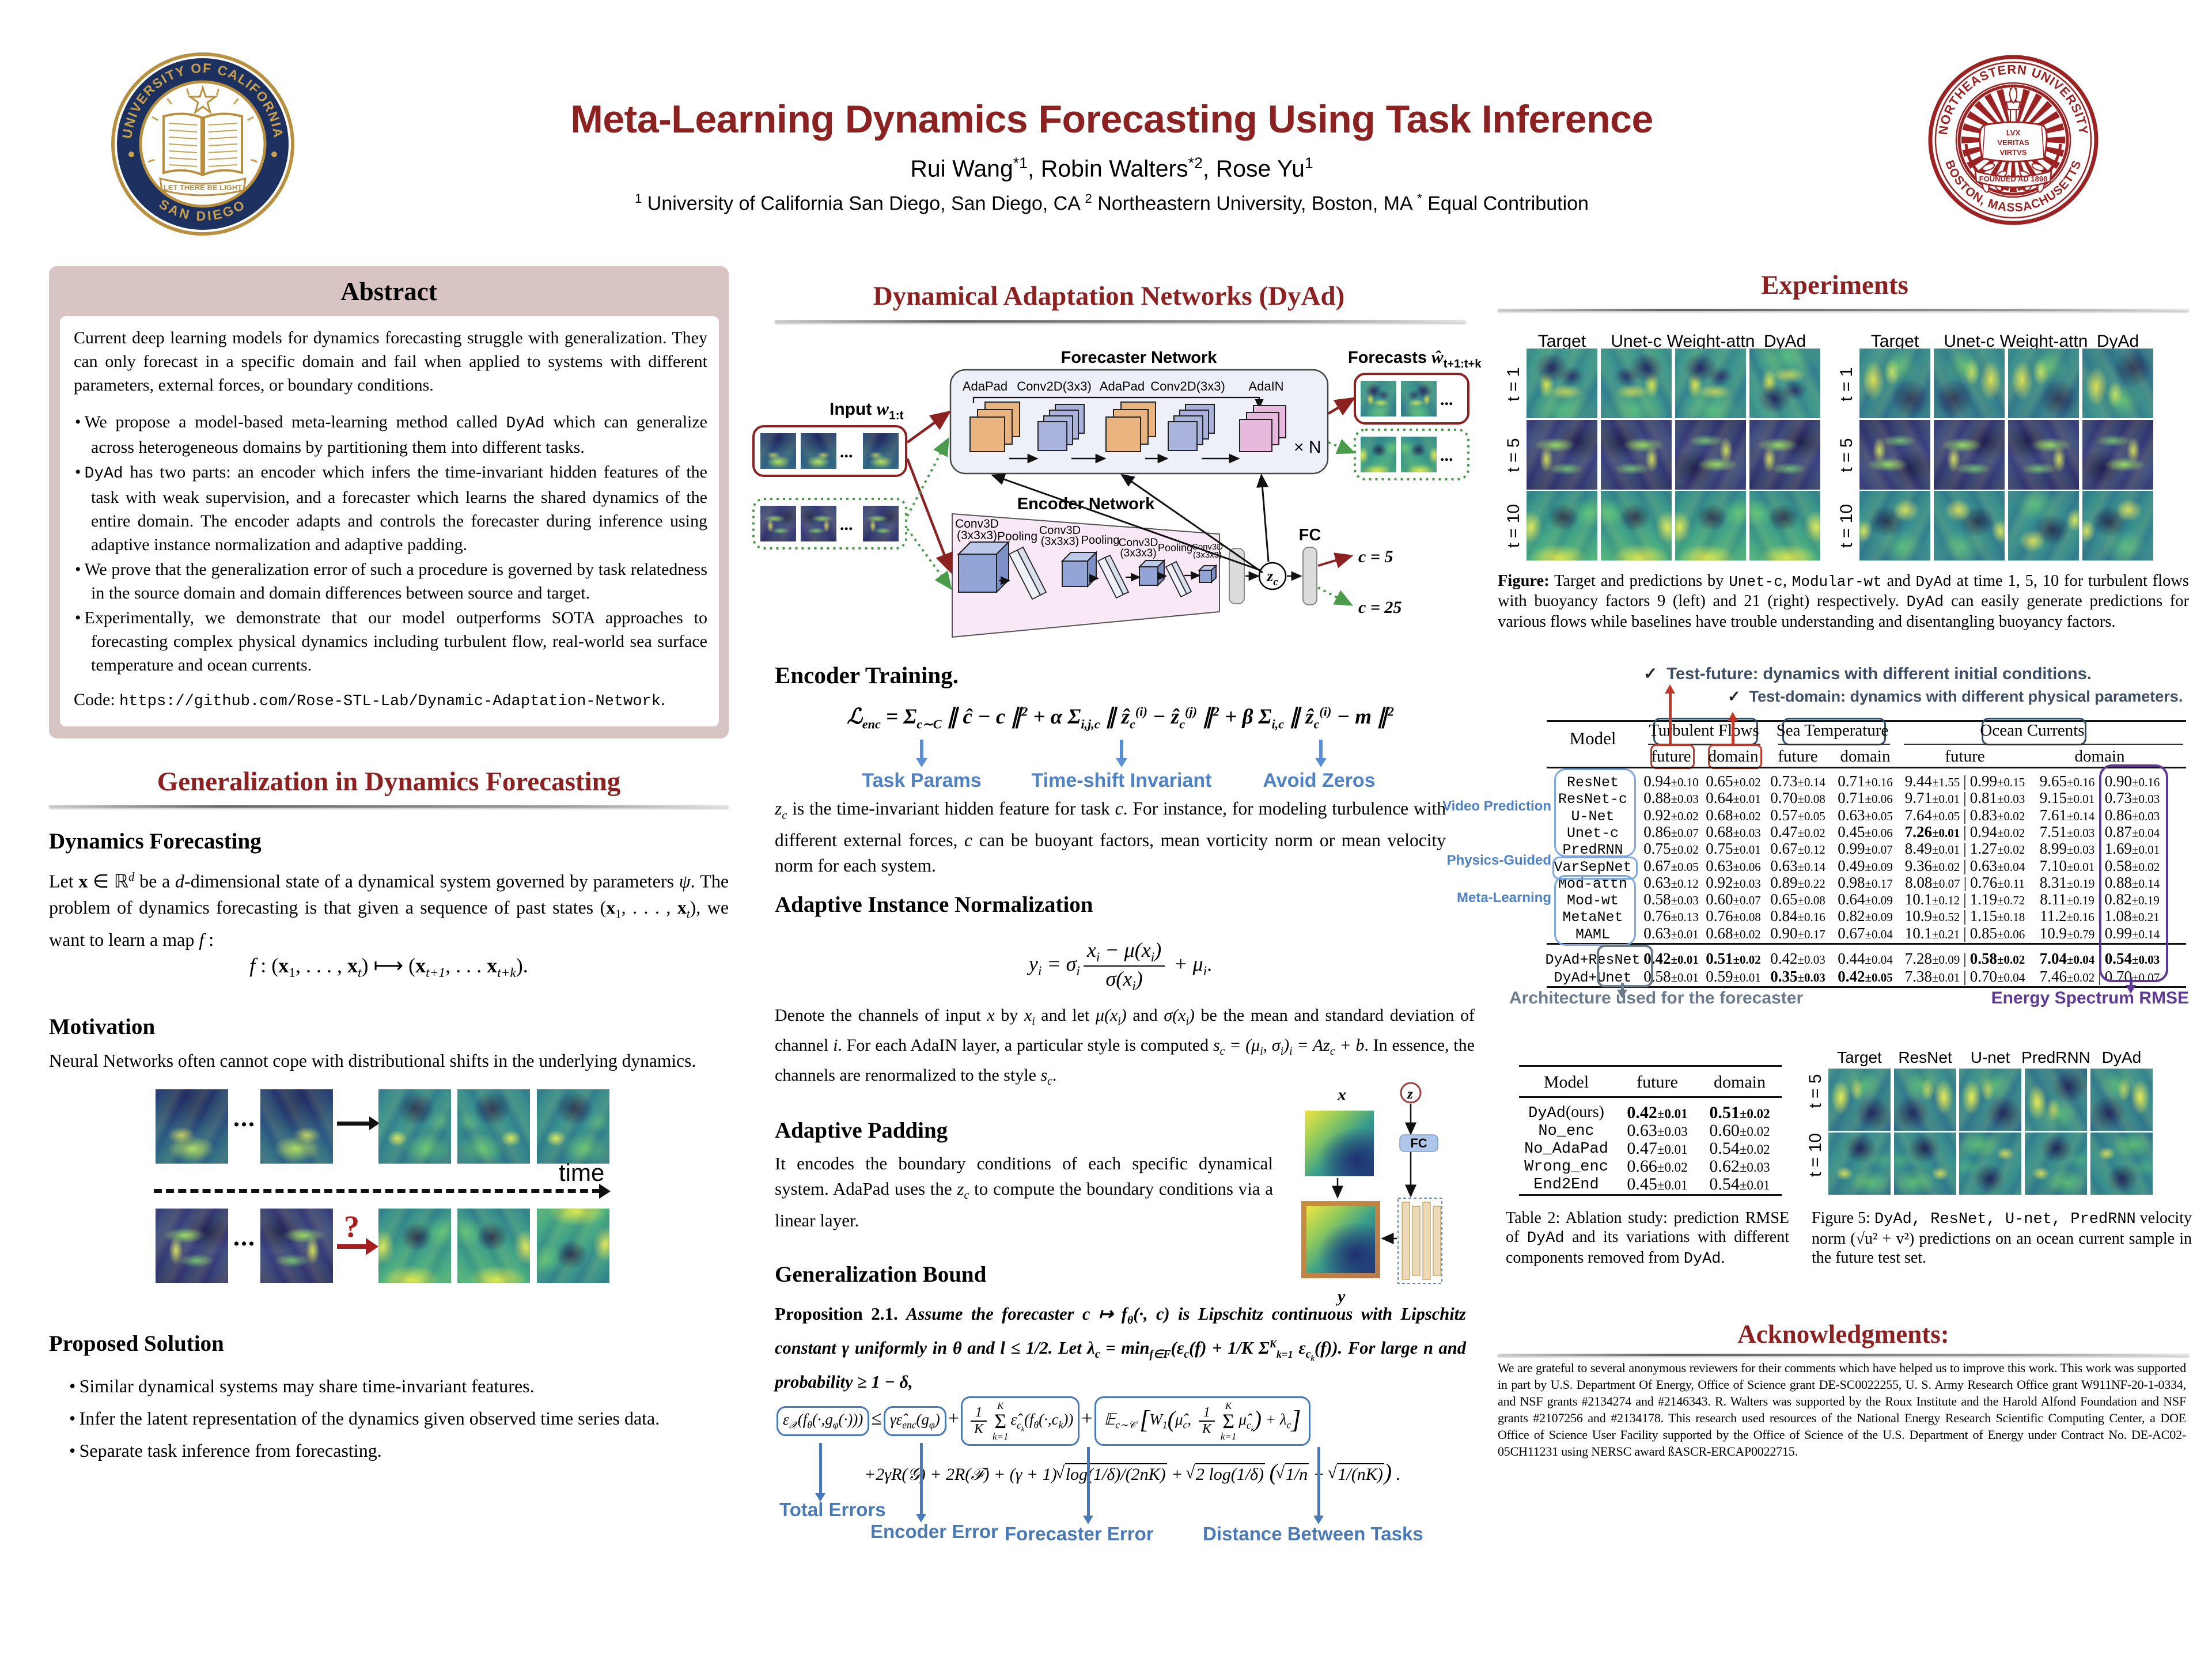  I want to click on svg-text: AdaIN, so click(1265, 386).